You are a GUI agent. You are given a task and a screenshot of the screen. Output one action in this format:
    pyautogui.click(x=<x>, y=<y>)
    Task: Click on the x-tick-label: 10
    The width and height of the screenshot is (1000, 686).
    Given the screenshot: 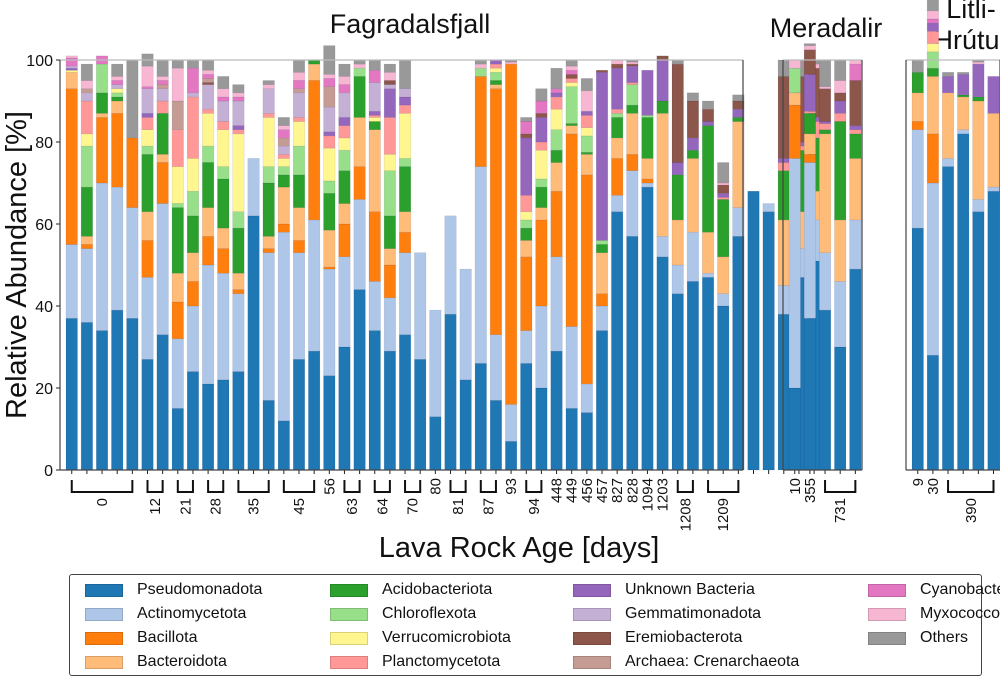 What is the action you would take?
    pyautogui.click(x=795, y=486)
    